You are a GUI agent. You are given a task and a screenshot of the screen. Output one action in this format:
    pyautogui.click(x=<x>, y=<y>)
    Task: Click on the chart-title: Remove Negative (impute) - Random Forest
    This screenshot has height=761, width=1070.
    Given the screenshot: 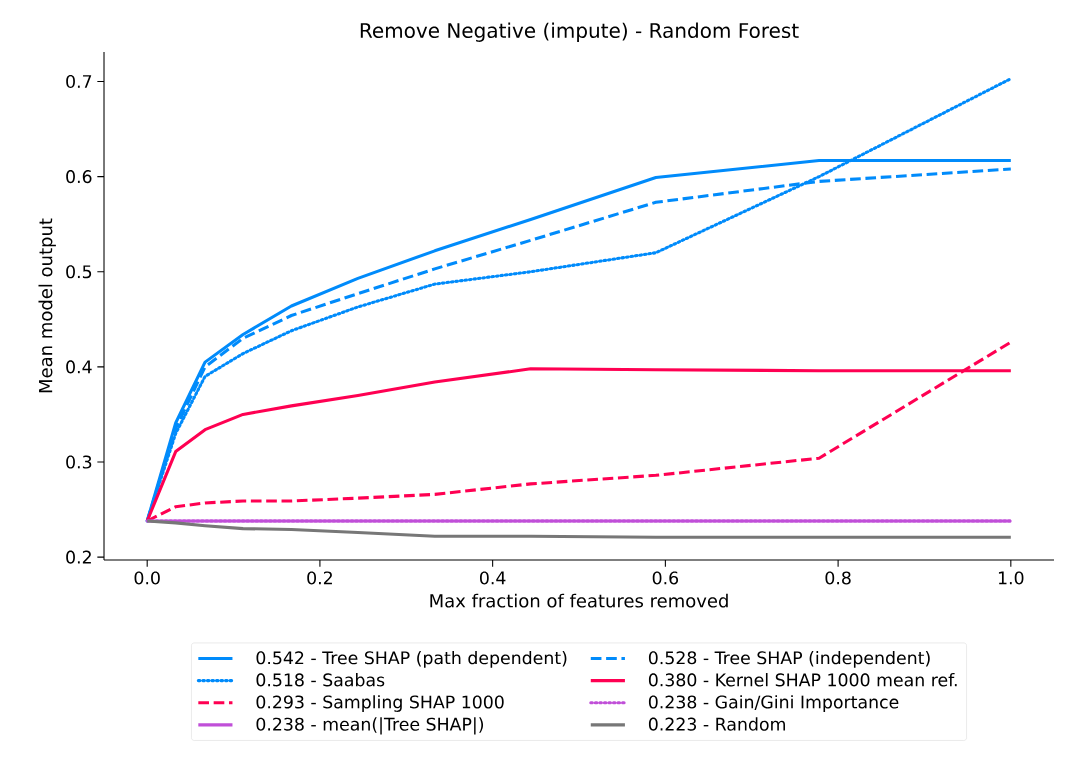 What is the action you would take?
    pyautogui.click(x=579, y=32)
    